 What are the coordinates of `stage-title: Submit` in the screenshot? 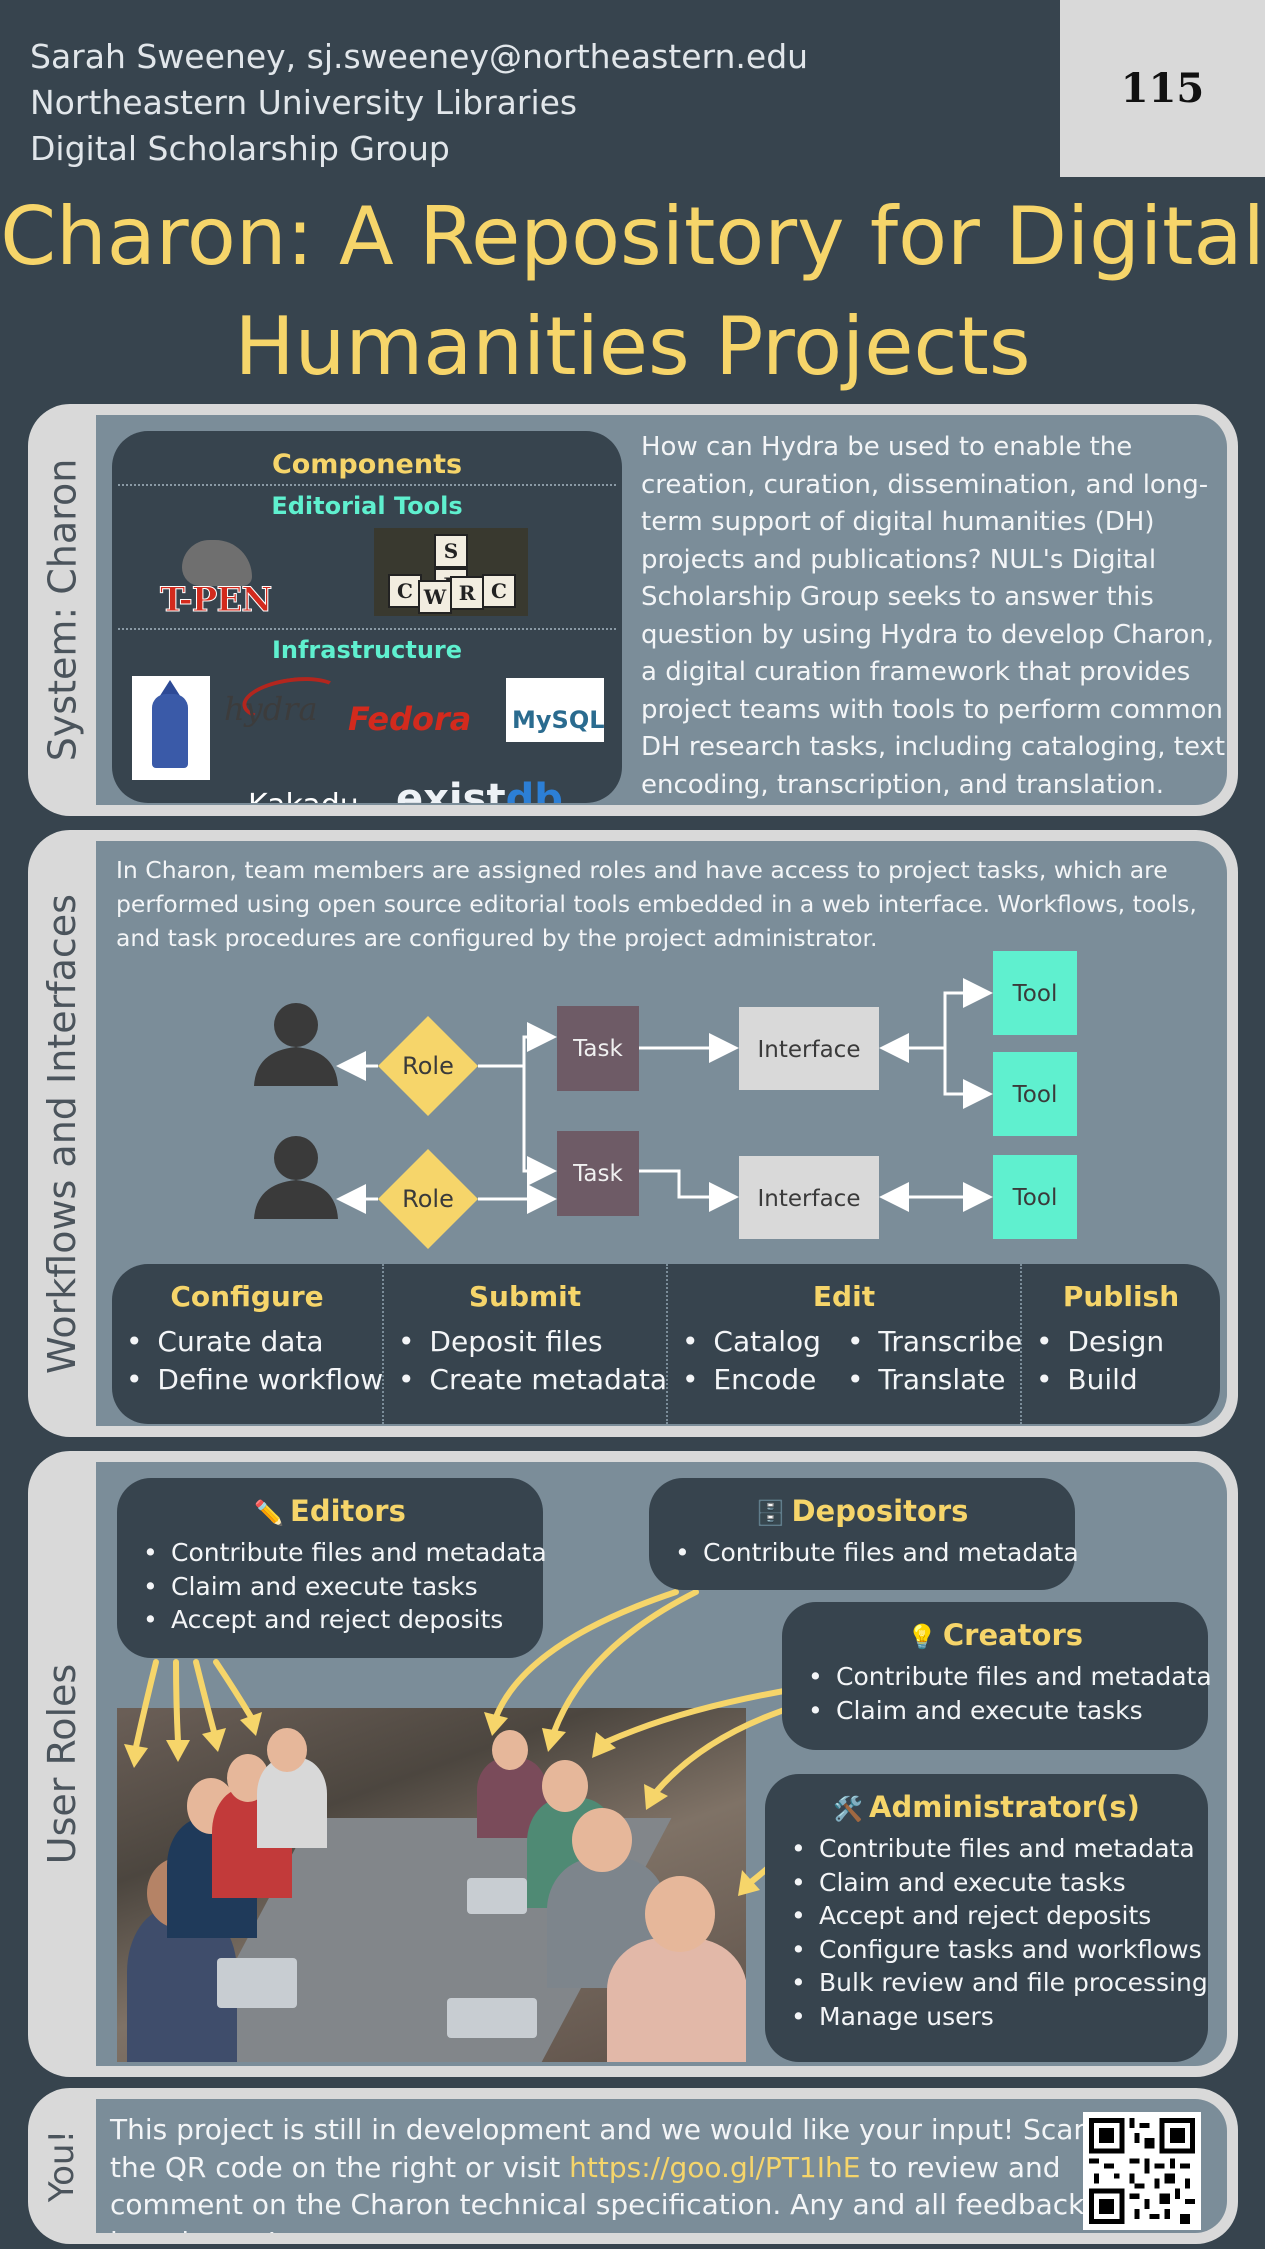 It's located at (525, 1296).